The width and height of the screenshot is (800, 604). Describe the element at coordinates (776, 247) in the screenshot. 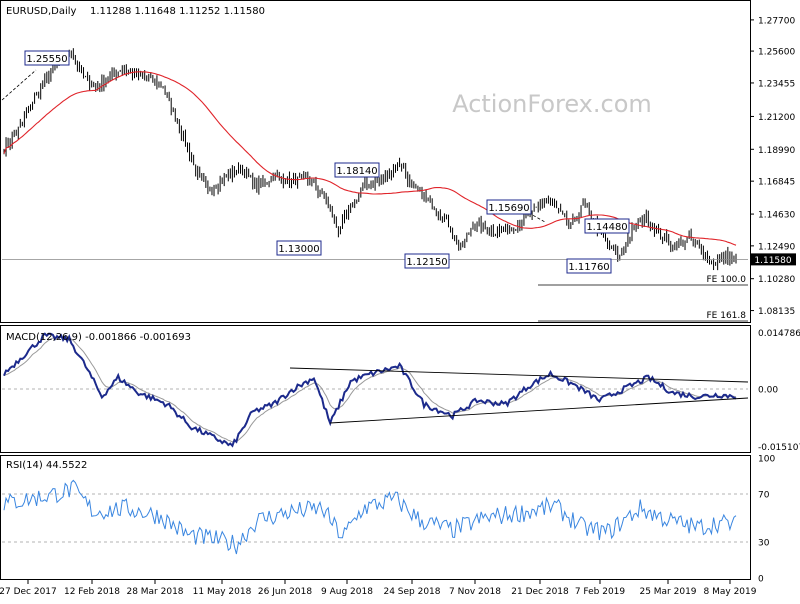

I see `price-axis-label: 1.12490` at that location.